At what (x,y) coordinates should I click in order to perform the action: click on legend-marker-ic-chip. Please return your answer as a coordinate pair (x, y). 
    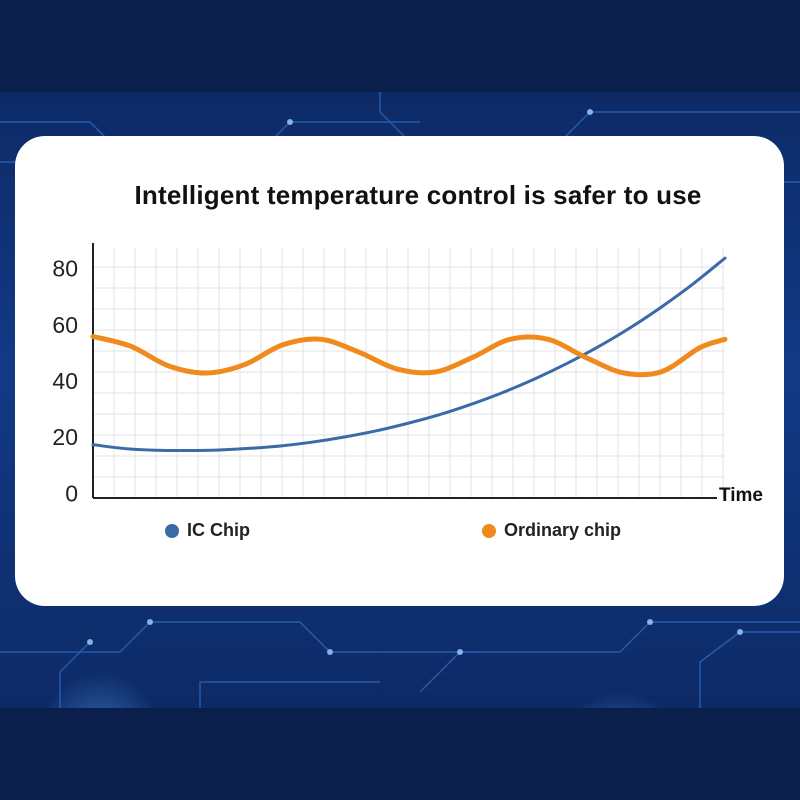
    Looking at the image, I should click on (172, 530).